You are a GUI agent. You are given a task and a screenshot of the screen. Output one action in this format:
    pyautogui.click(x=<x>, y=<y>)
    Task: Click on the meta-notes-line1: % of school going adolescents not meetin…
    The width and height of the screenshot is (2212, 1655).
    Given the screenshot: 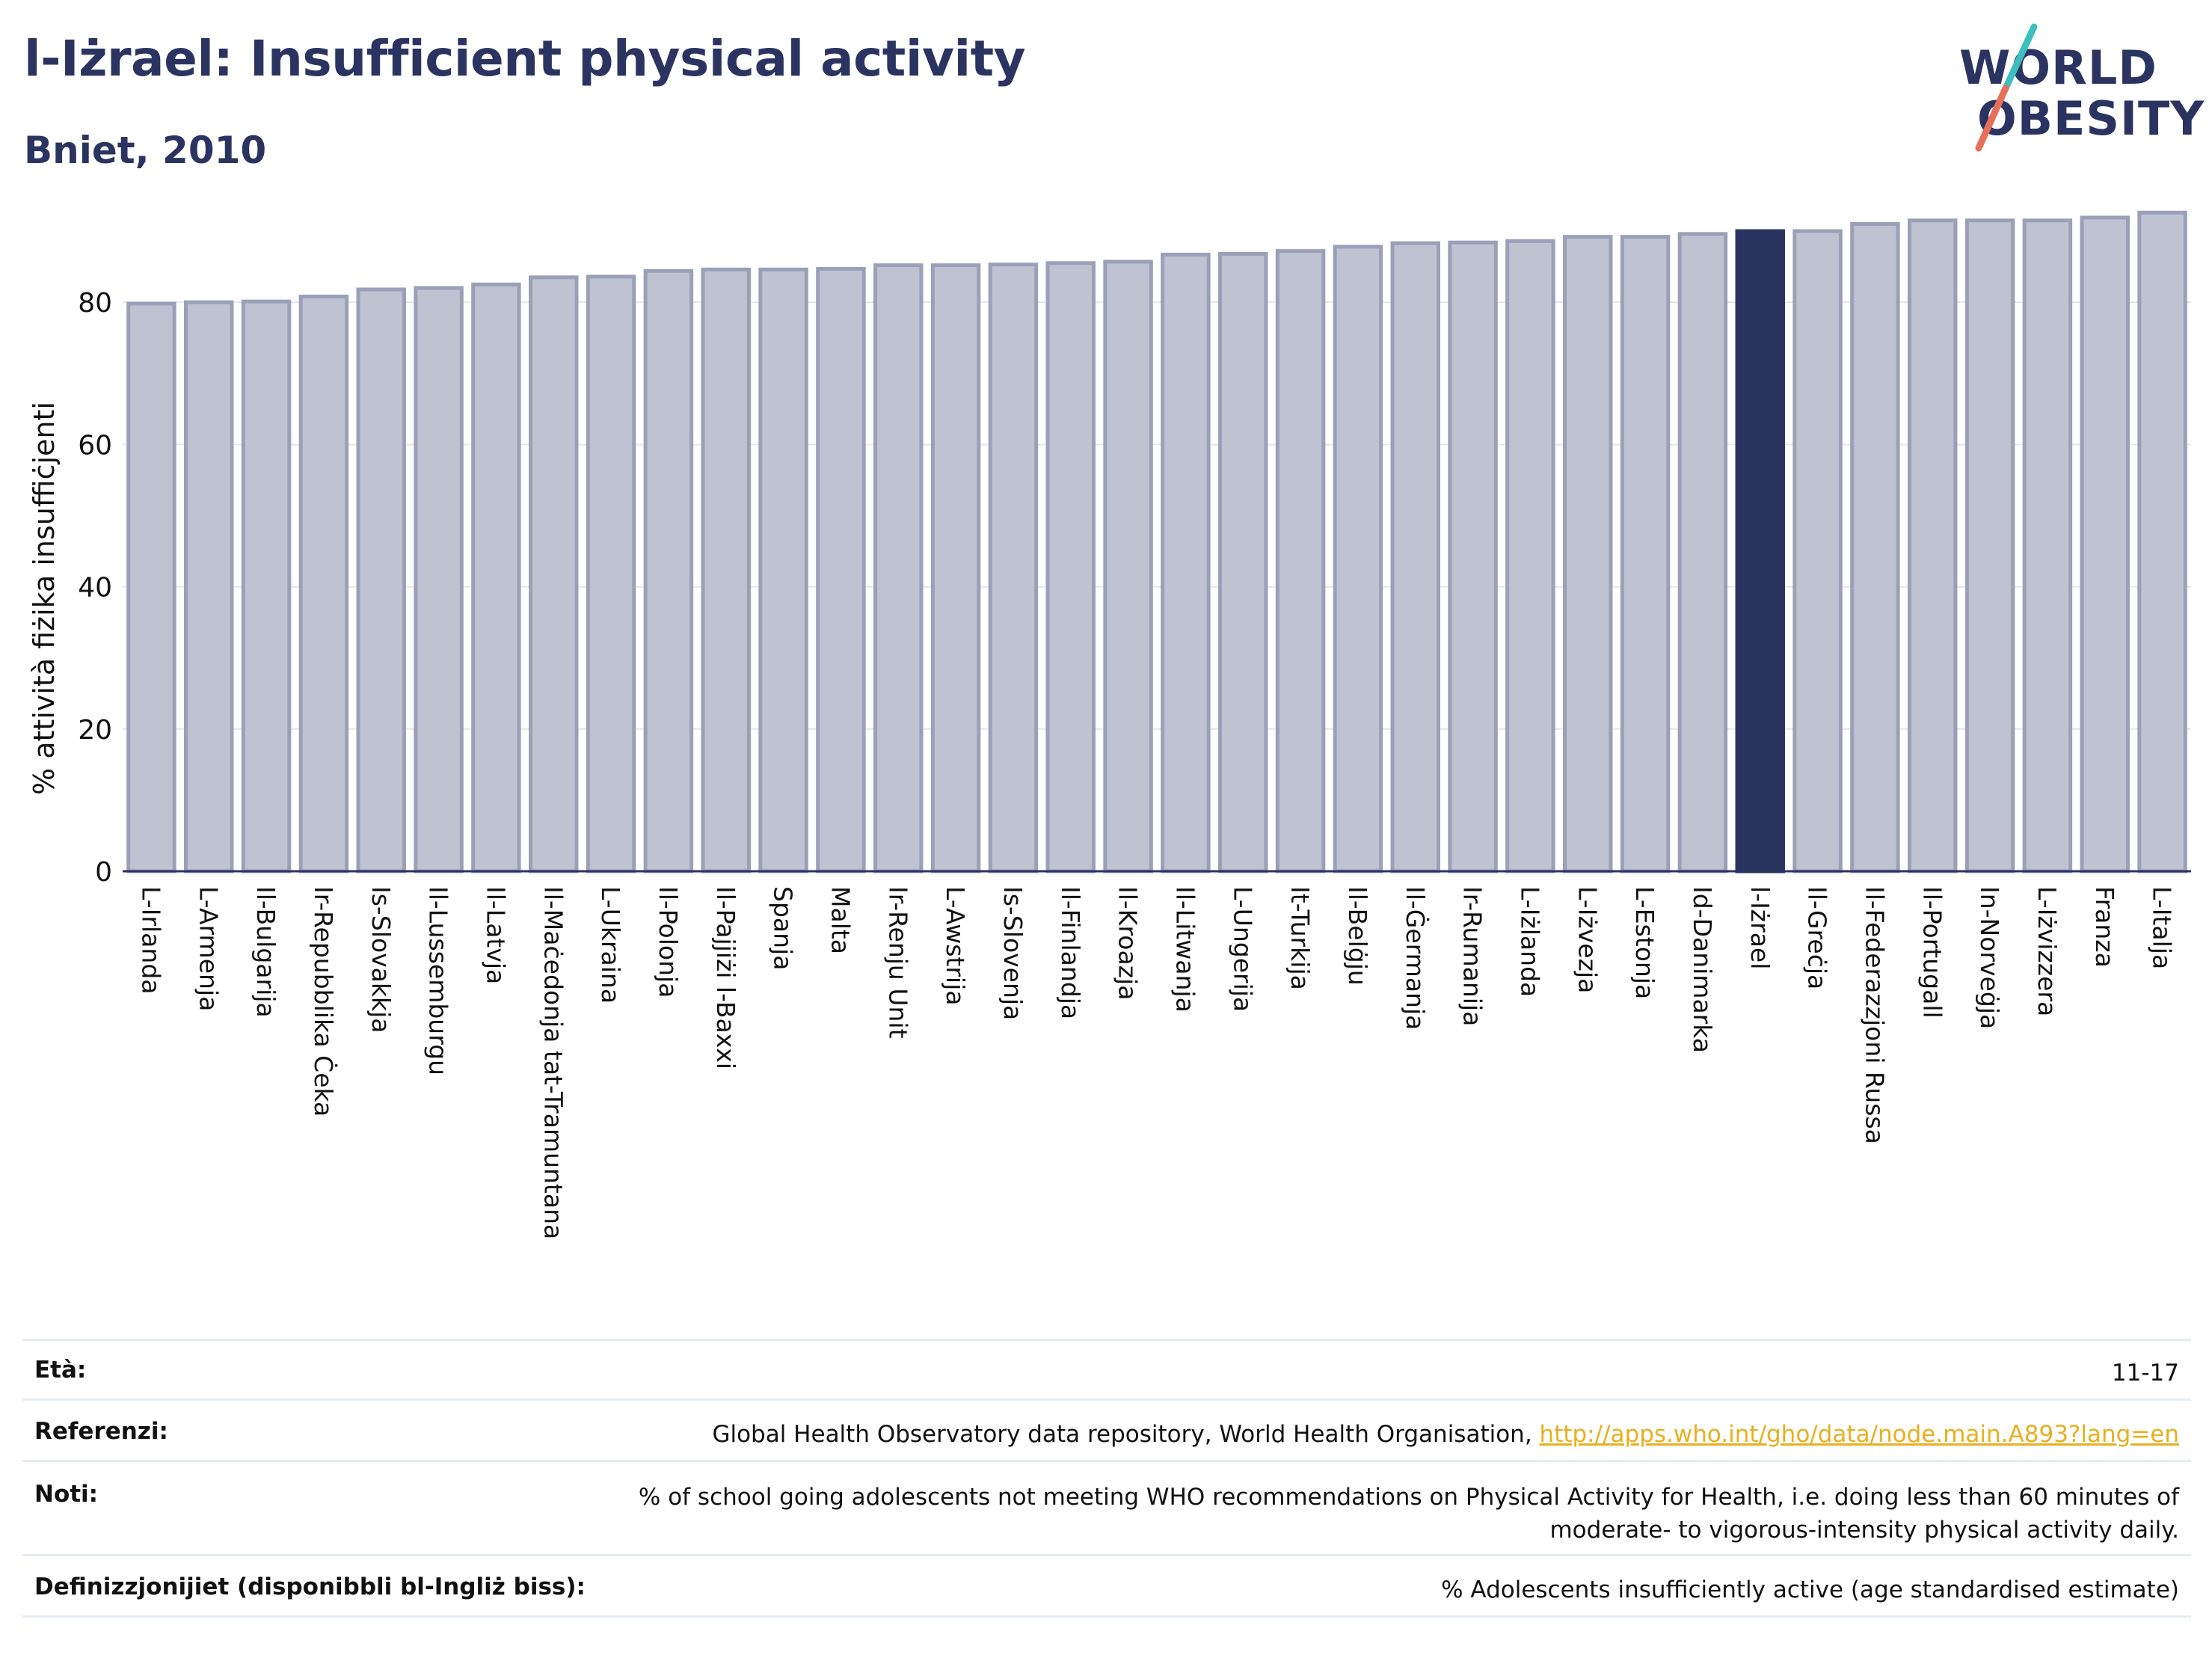 What is the action you would take?
    pyautogui.click(x=1408, y=1497)
    